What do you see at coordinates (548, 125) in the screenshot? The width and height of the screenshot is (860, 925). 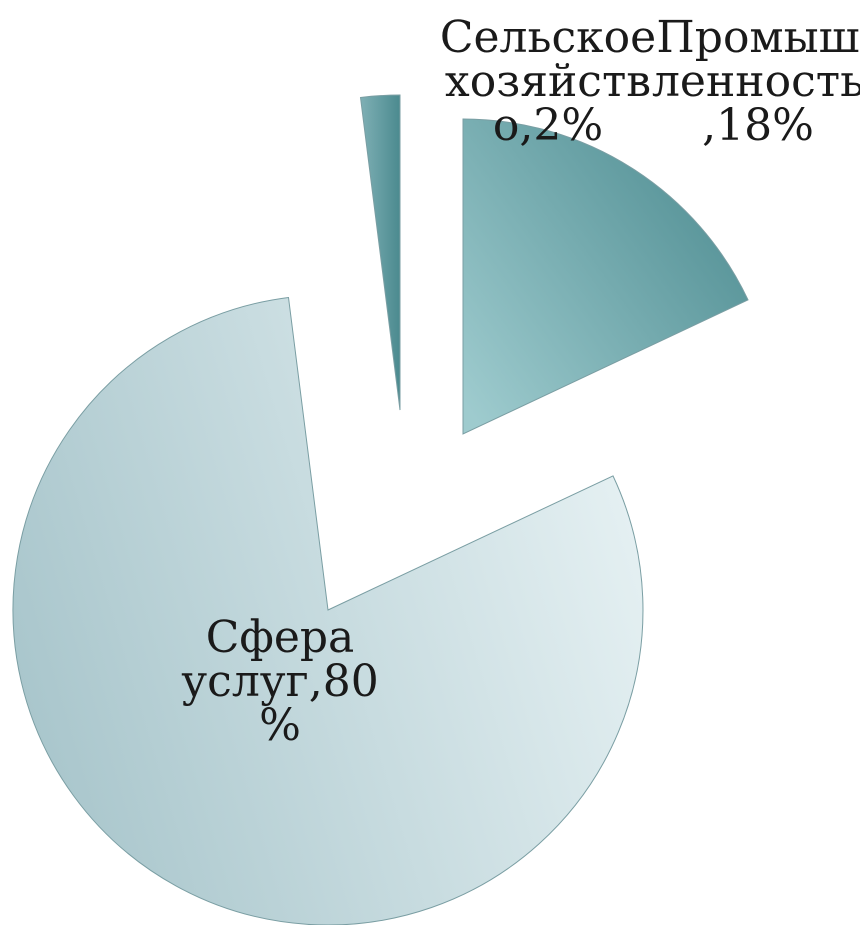 I see `slice-label-line: о,2%` at bounding box center [548, 125].